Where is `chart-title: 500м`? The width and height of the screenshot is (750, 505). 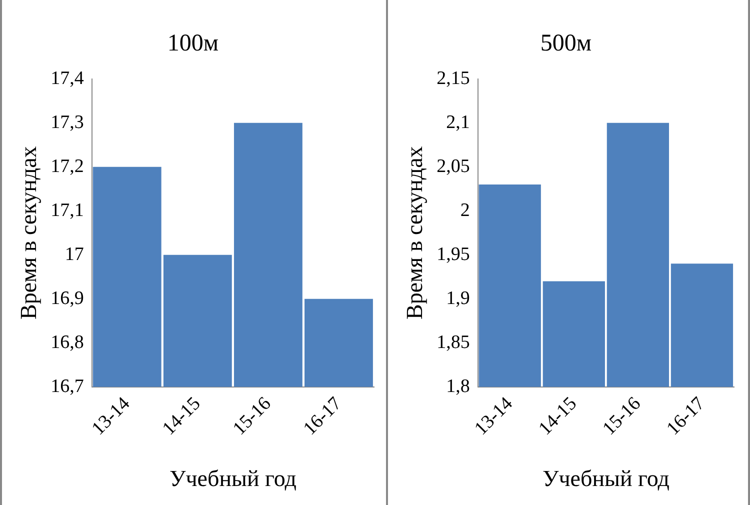 chart-title: 500м is located at coordinates (566, 43).